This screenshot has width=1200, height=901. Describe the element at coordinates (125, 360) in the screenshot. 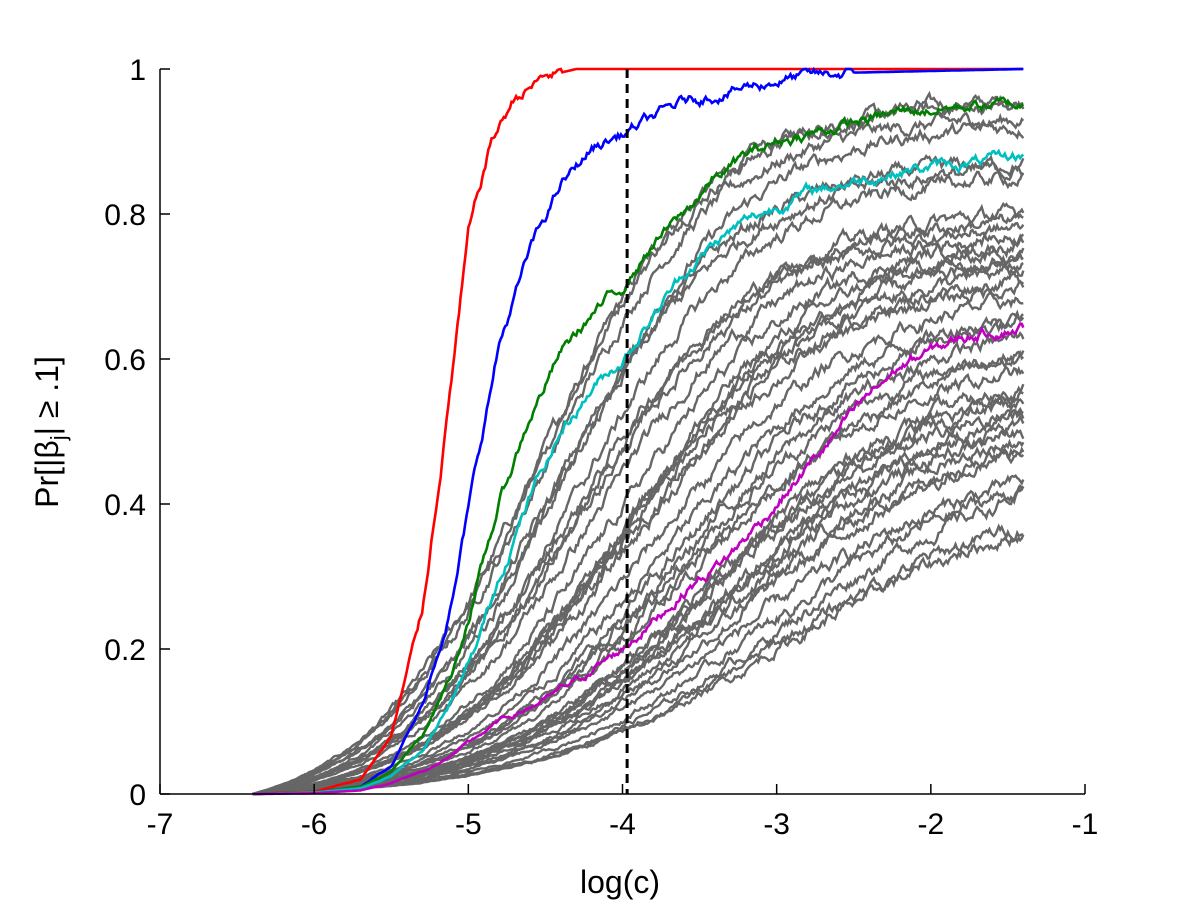

I see `y-tick-label: 0.6` at that location.